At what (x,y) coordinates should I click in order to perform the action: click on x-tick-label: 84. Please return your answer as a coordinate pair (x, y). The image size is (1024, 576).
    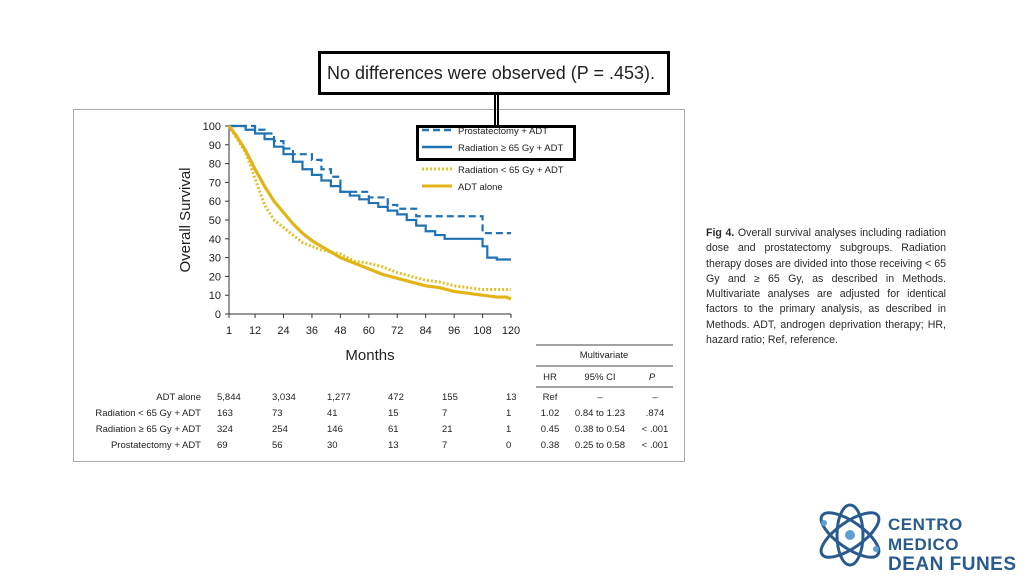
    Looking at the image, I should click on (426, 331).